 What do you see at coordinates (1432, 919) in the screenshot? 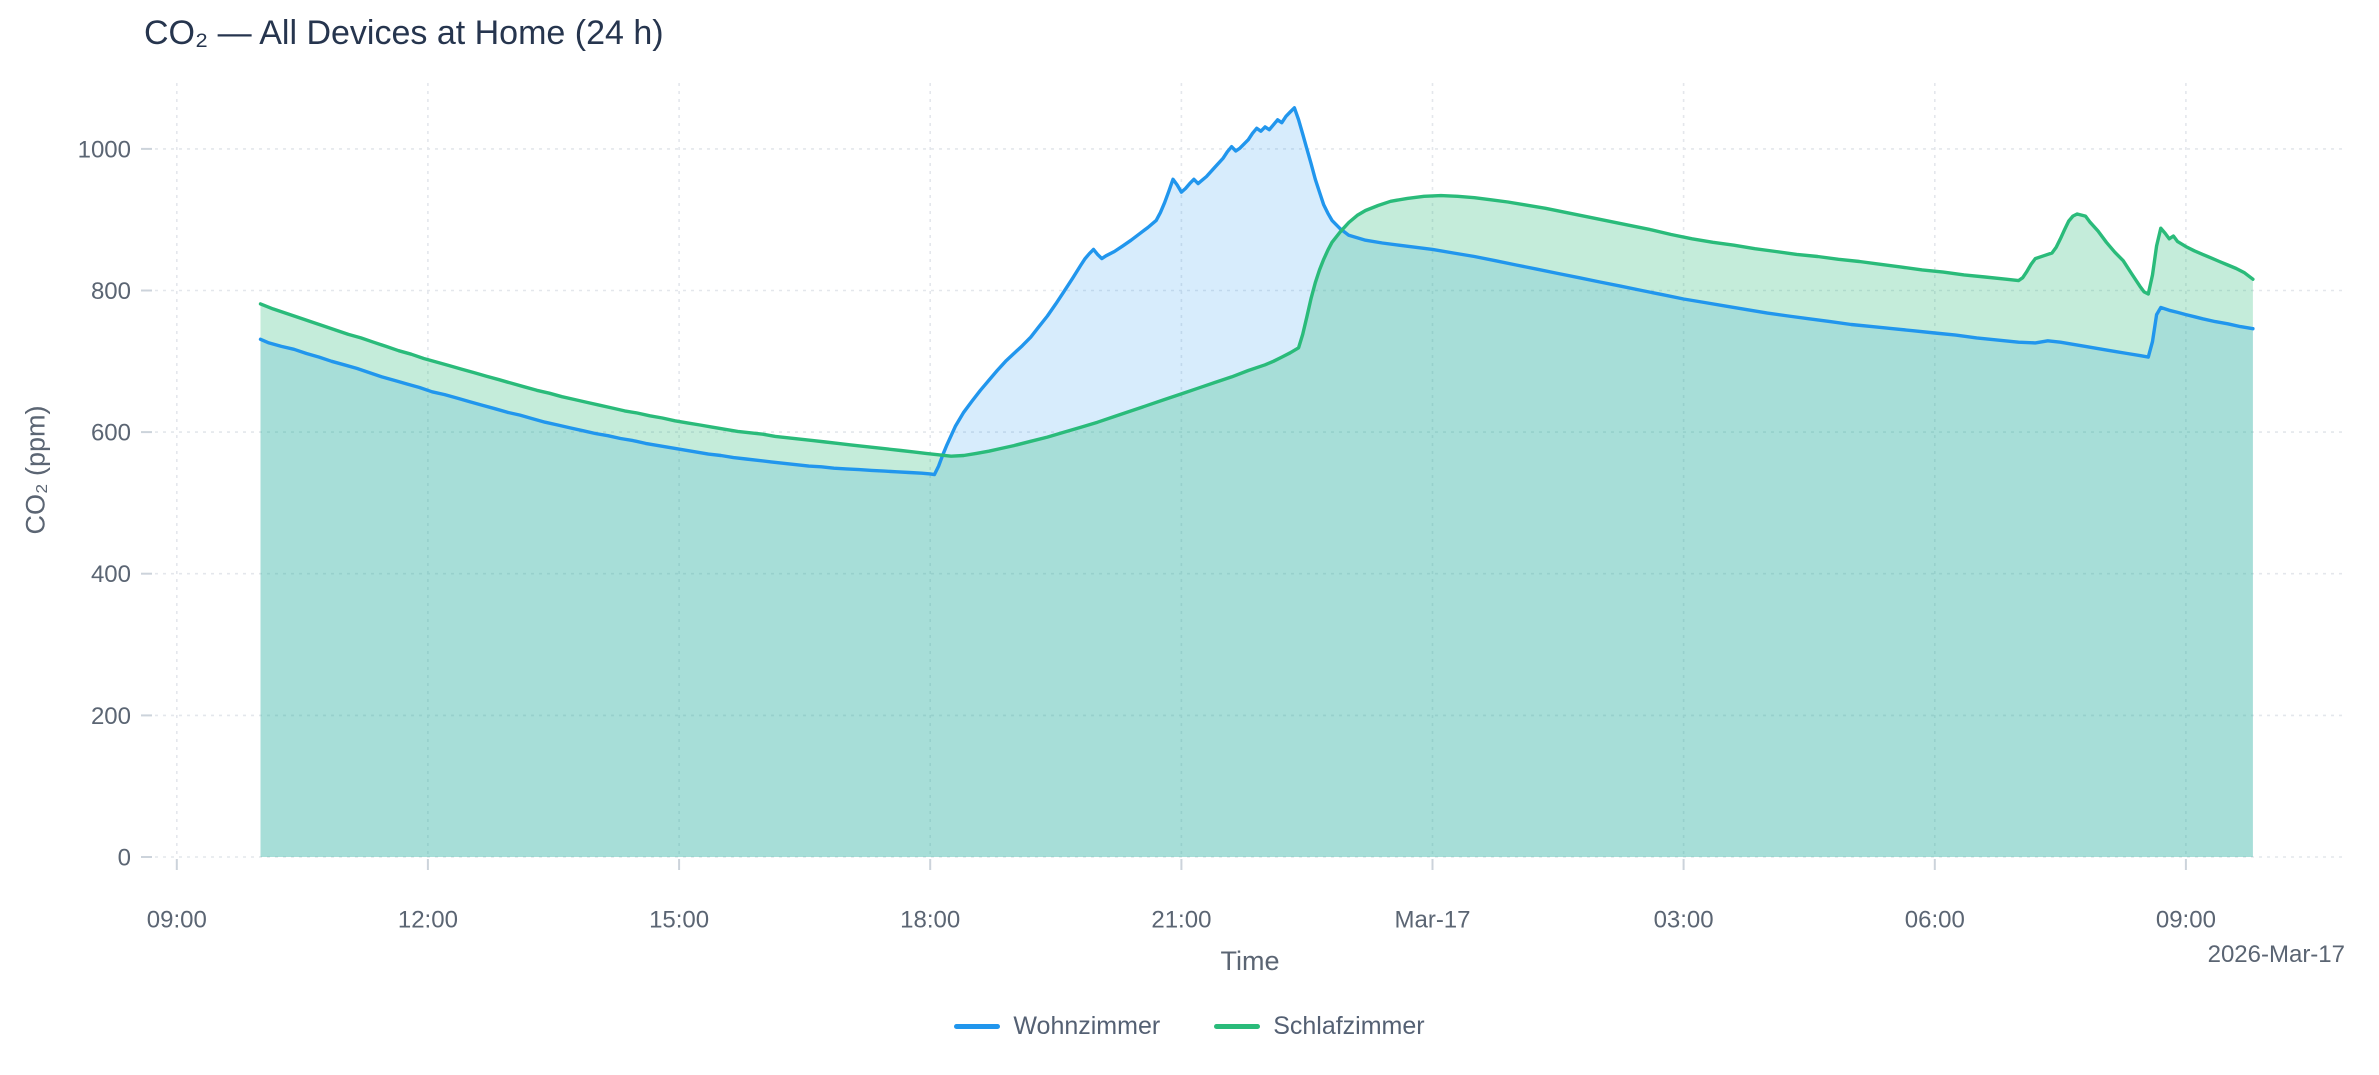
I see `x-tick-label: Mar-17` at bounding box center [1432, 919].